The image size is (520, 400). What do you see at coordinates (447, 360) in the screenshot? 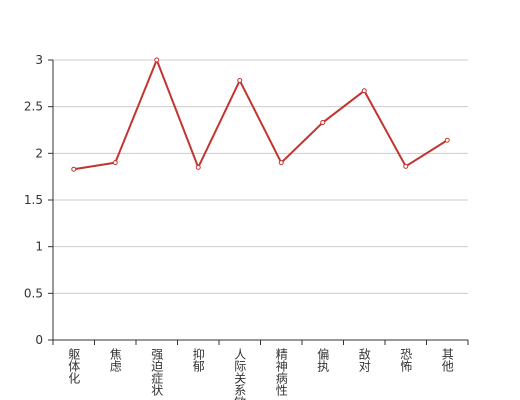
I see `x-tick-label: 其他` at bounding box center [447, 360].